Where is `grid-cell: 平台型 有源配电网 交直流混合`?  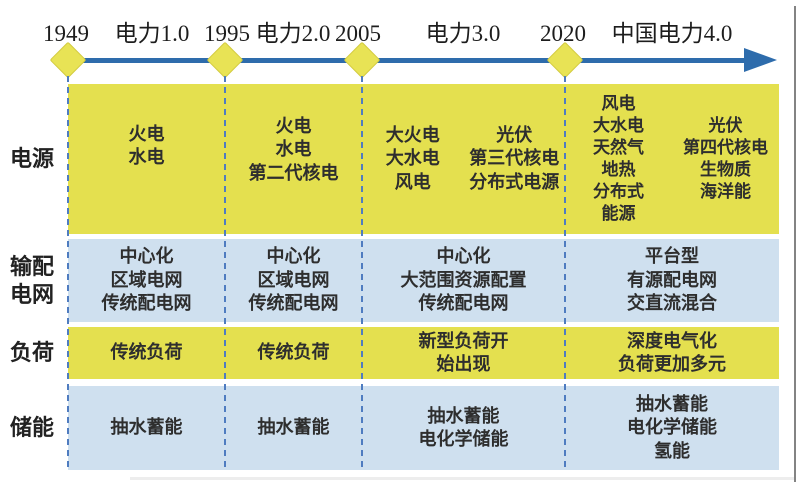 grid-cell: 平台型 有源配电网 交直流混合 is located at coordinates (672, 280).